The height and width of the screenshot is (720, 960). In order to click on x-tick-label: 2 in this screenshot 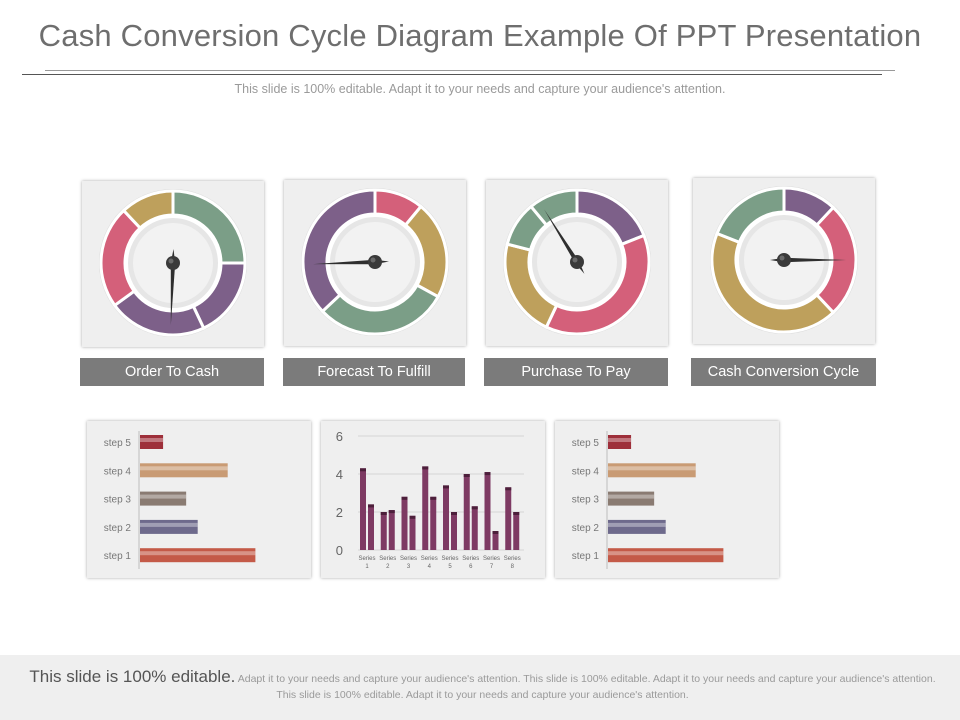, I will do `click(388, 567)`.